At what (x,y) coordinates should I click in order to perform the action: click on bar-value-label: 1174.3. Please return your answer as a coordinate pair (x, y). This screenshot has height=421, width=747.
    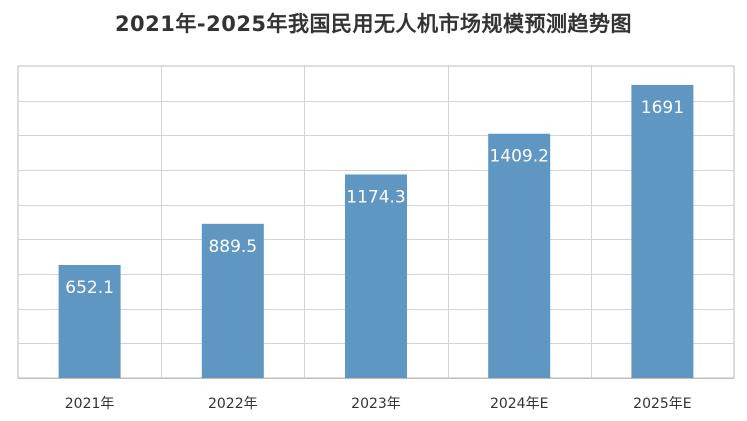
    Looking at the image, I should click on (375, 197).